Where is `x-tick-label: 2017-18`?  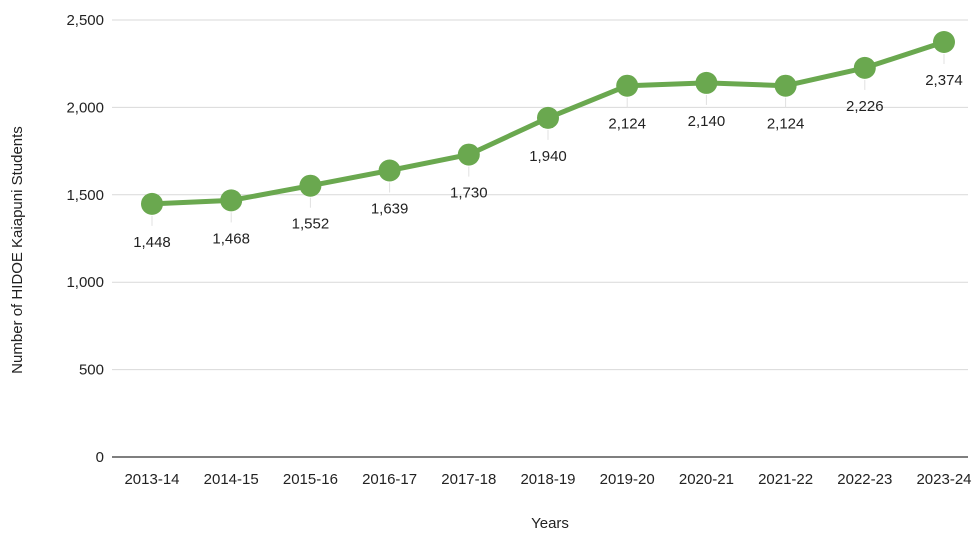 x-tick-label: 2017-18 is located at coordinates (468, 479).